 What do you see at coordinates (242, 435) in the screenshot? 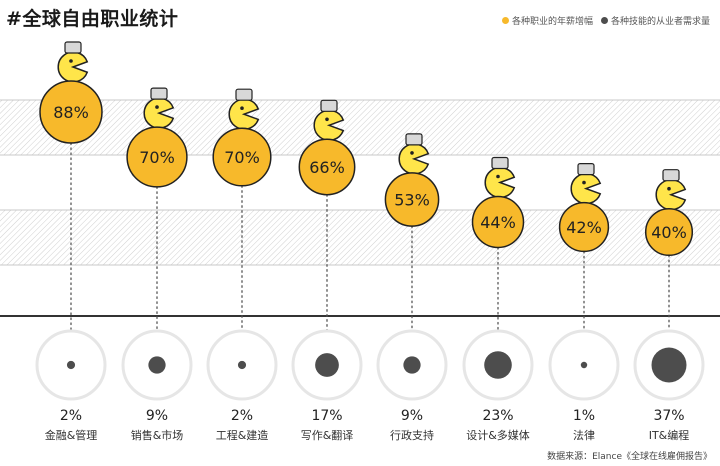
I see `category-label: 工程&建造` at bounding box center [242, 435].